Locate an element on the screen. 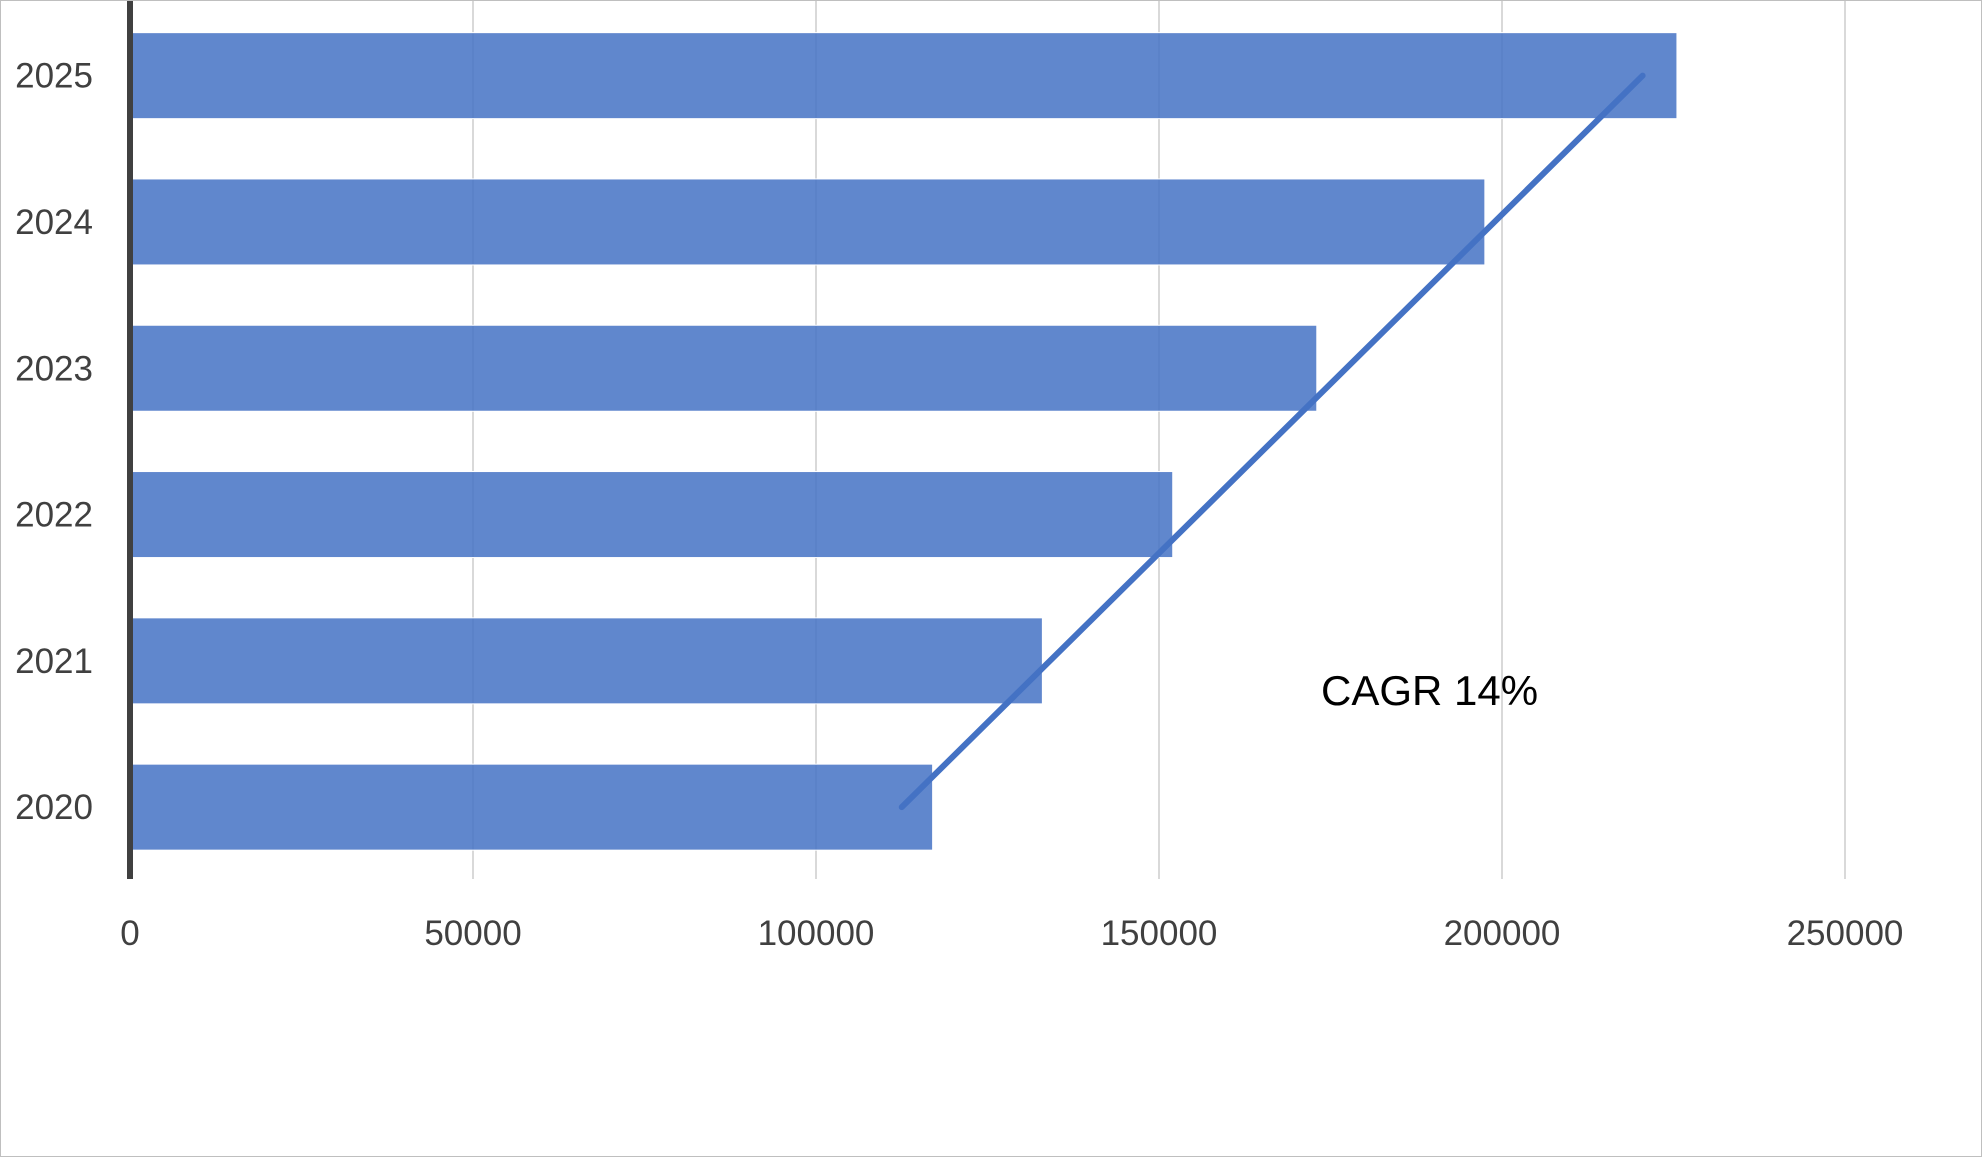 This screenshot has width=1982, height=1157. x-tick-label: 200000 is located at coordinates (1502, 933).